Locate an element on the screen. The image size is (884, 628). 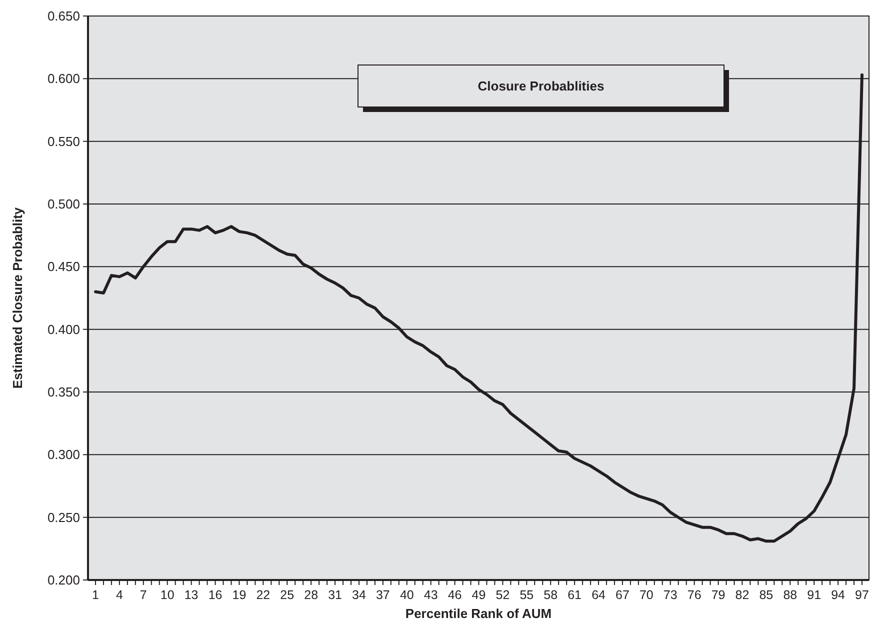
x-tick-label: 7 is located at coordinates (143, 595).